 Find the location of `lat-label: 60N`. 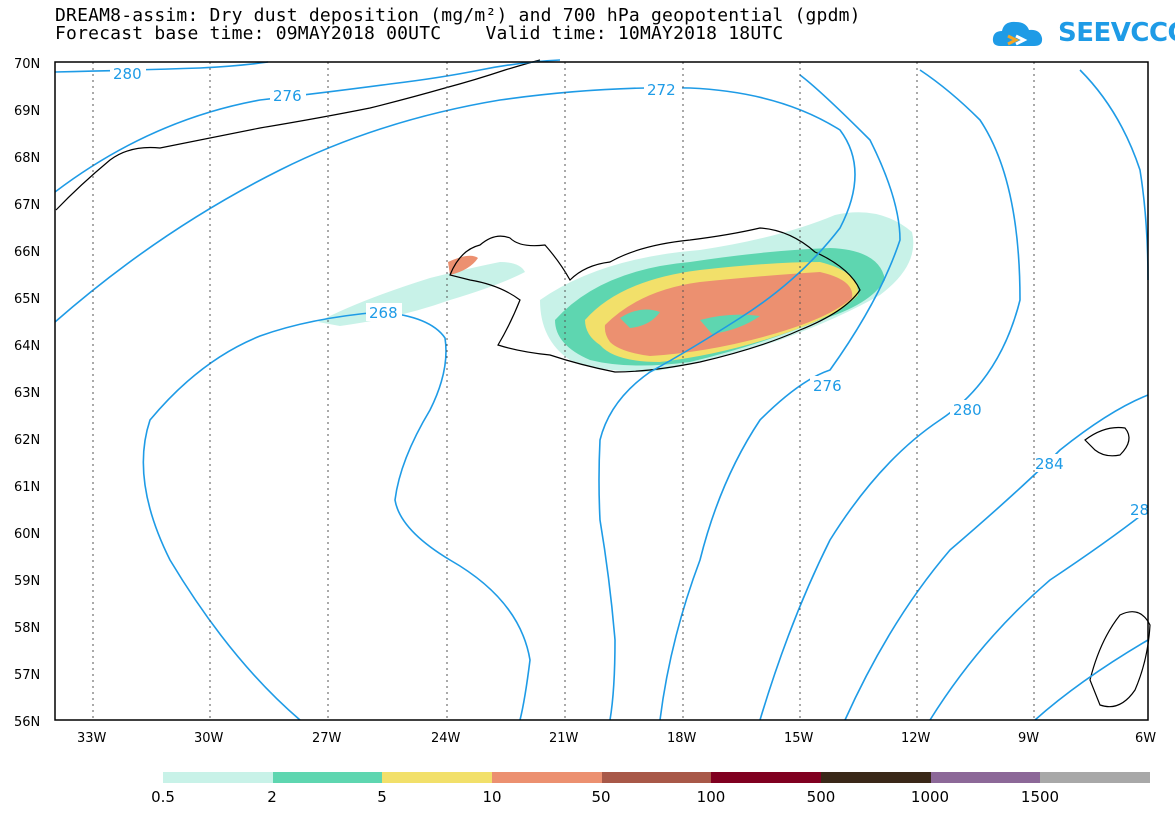

lat-label: 60N is located at coordinates (27, 534).